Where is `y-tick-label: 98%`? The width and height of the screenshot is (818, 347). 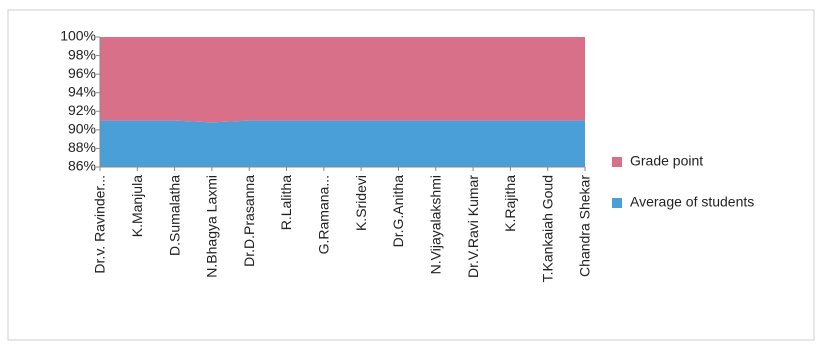
y-tick-label: 98% is located at coordinates (82, 54).